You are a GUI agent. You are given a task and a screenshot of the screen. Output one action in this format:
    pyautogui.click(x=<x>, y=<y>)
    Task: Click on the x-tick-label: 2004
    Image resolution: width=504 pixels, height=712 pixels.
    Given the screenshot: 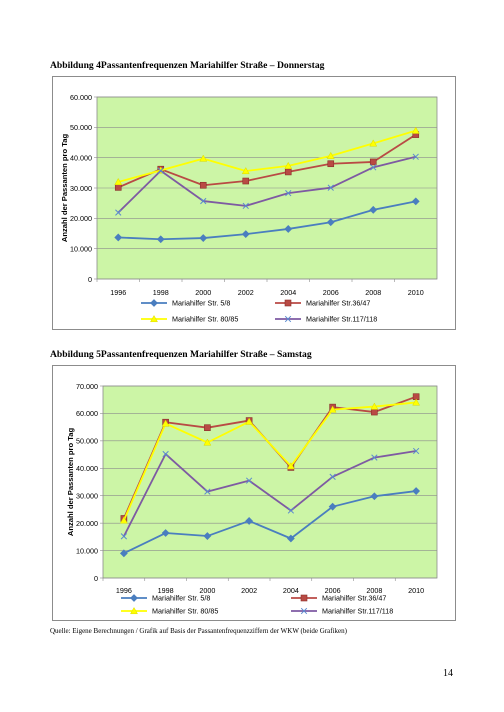 What is the action you would take?
    pyautogui.click(x=288, y=292)
    